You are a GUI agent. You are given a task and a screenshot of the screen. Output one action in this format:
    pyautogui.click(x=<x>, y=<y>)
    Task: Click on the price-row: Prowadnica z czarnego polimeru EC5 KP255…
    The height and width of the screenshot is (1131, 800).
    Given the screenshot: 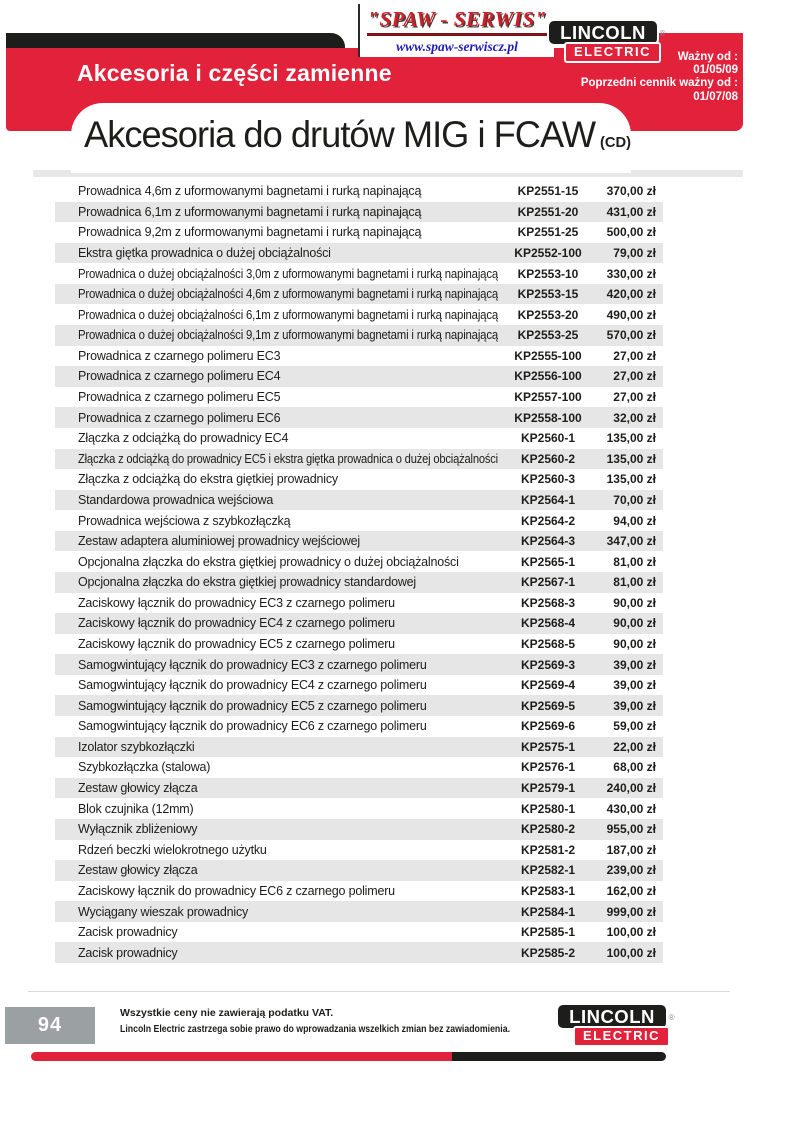 What is the action you would take?
    pyautogui.click(x=359, y=397)
    